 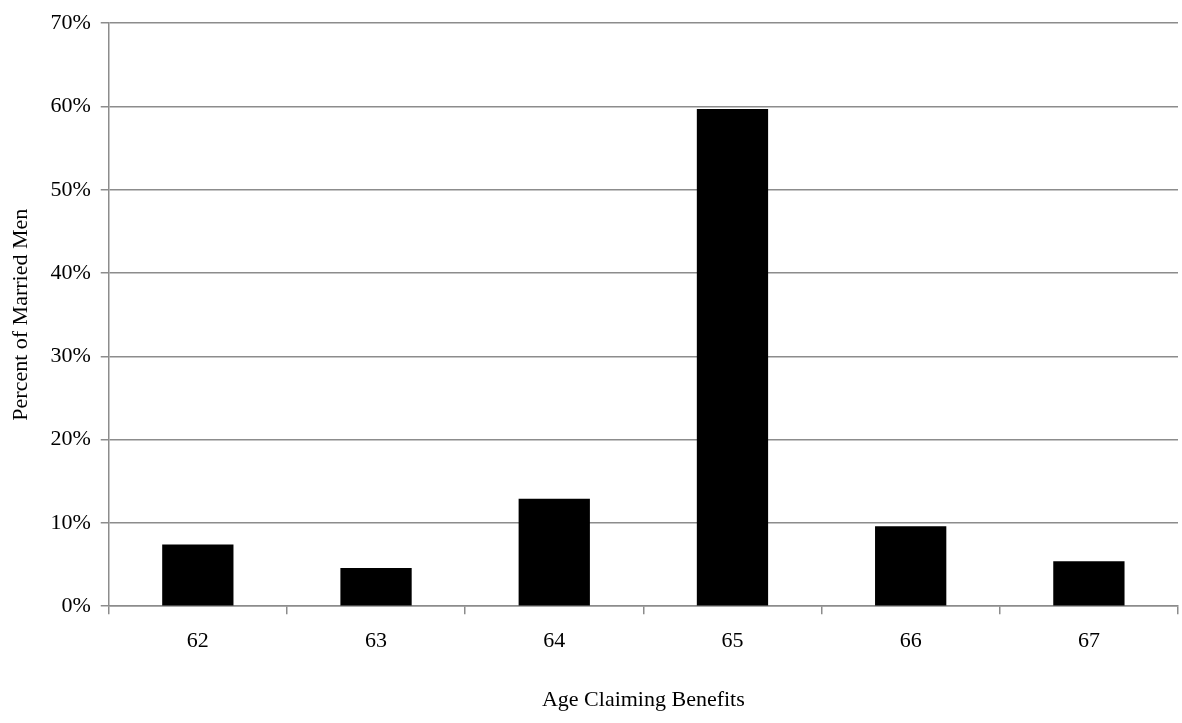 What do you see at coordinates (732, 640) in the screenshot?
I see `x-tick-label: 65` at bounding box center [732, 640].